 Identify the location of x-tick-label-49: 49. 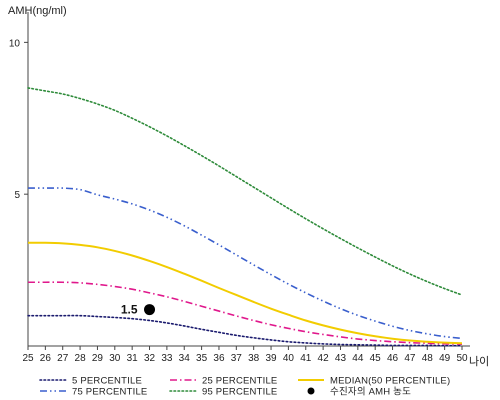
(445, 358).